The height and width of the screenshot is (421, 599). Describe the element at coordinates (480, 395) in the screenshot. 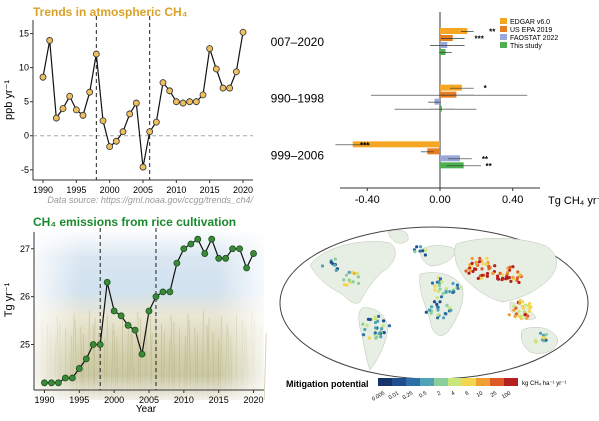

I see `legend-tick-label: 10` at that location.